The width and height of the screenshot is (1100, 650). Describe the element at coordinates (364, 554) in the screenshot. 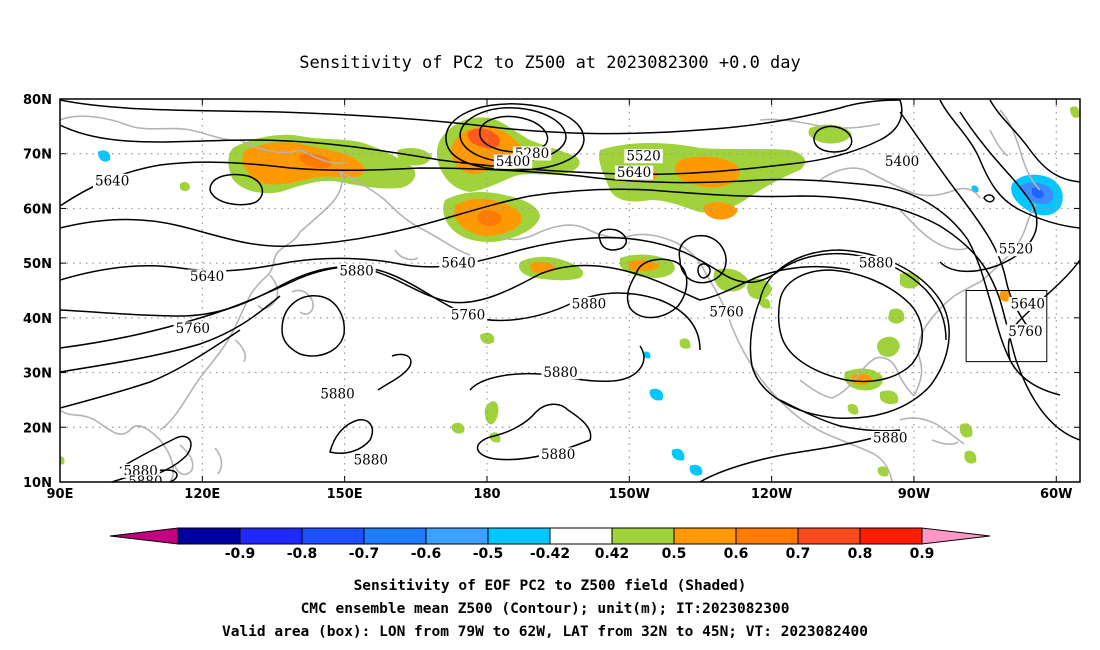

I see `colorbar-label: -0.7` at that location.